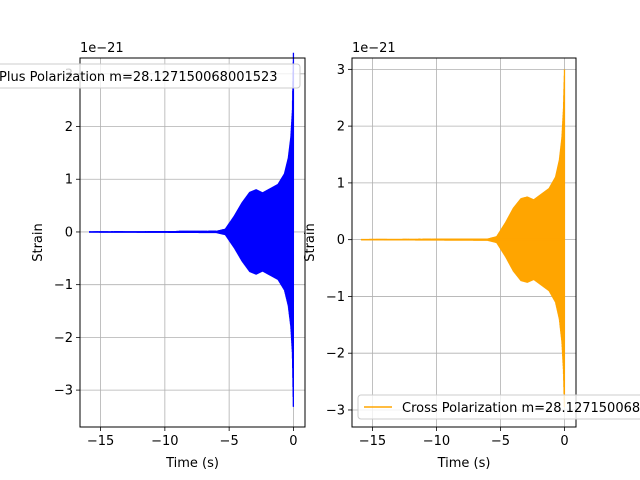  Describe the element at coordinates (341, 70) in the screenshot. I see `y-tick-label: 3` at that location.